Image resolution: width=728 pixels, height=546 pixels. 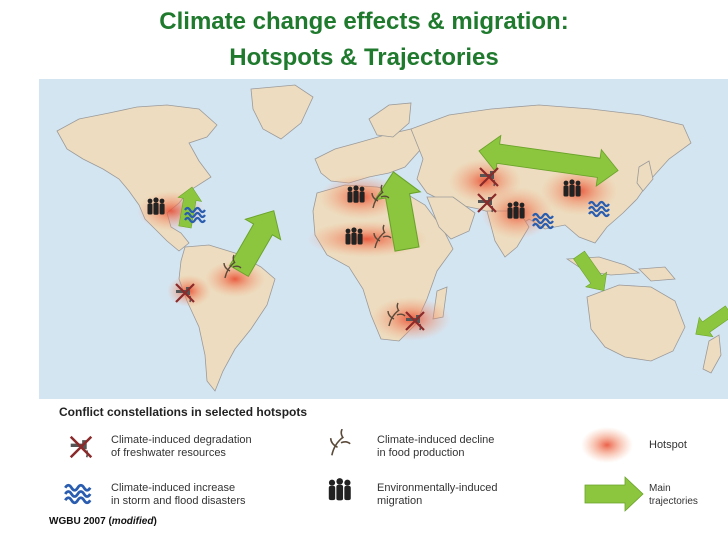 What do you see at coordinates (607, 445) in the screenshot?
I see `hotspot-icon` at bounding box center [607, 445].